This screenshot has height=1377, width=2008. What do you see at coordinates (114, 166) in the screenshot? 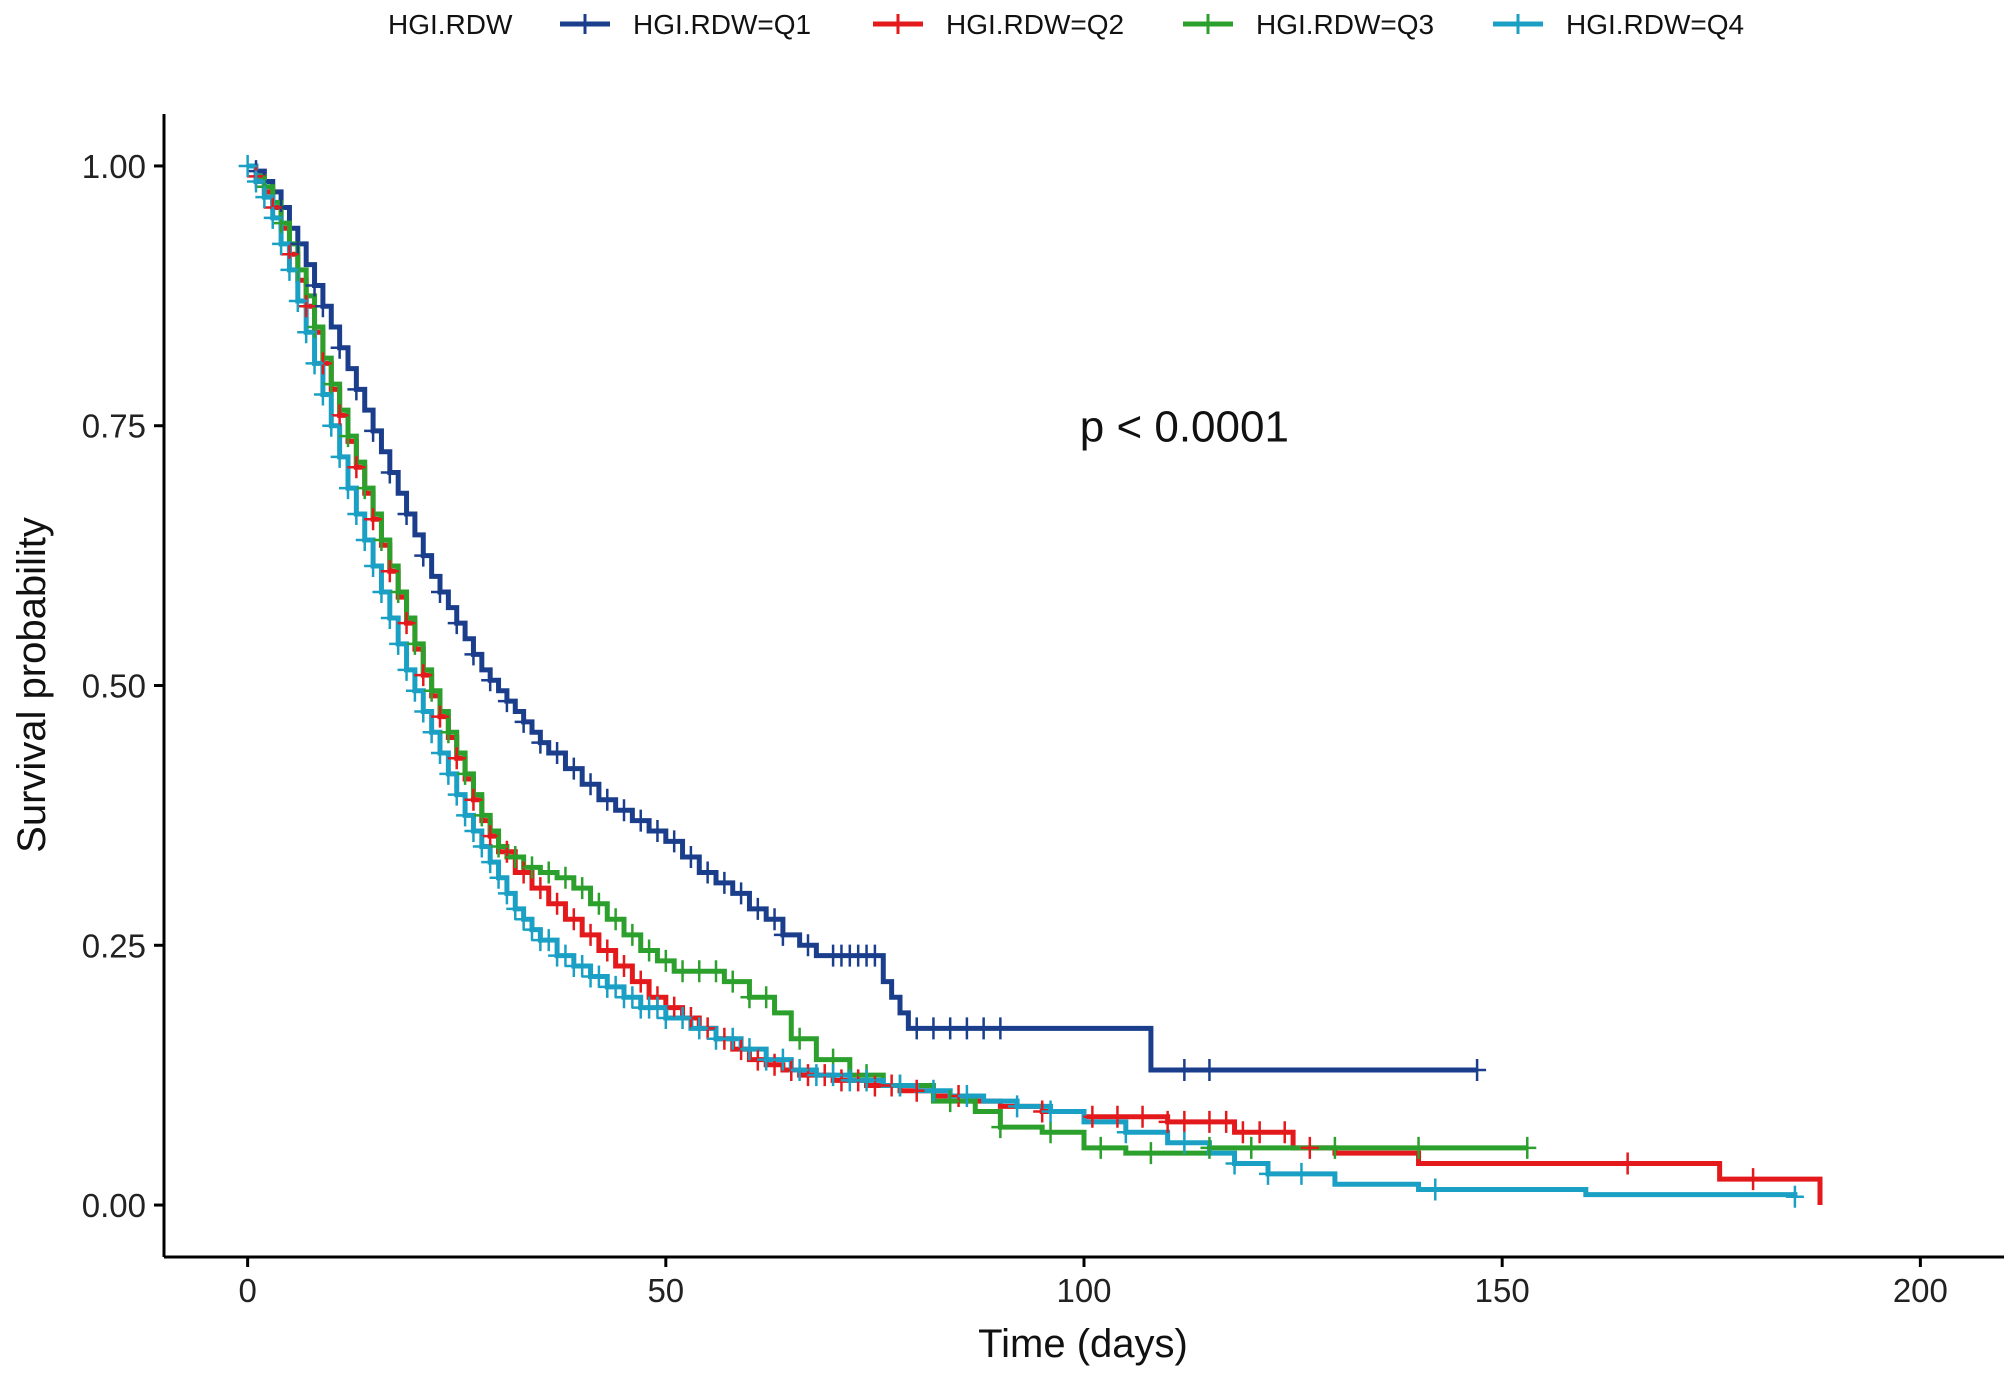
I see `y-tick-label: 1.00` at bounding box center [114, 166].